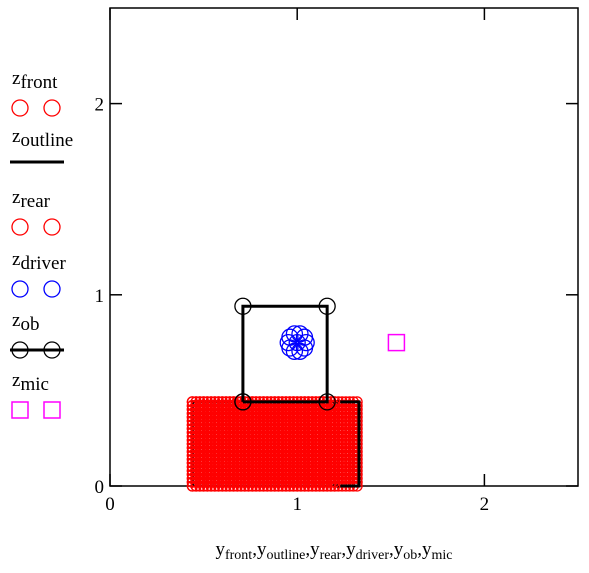 The image size is (589, 573). I want to click on series-line, so click(285, 354).